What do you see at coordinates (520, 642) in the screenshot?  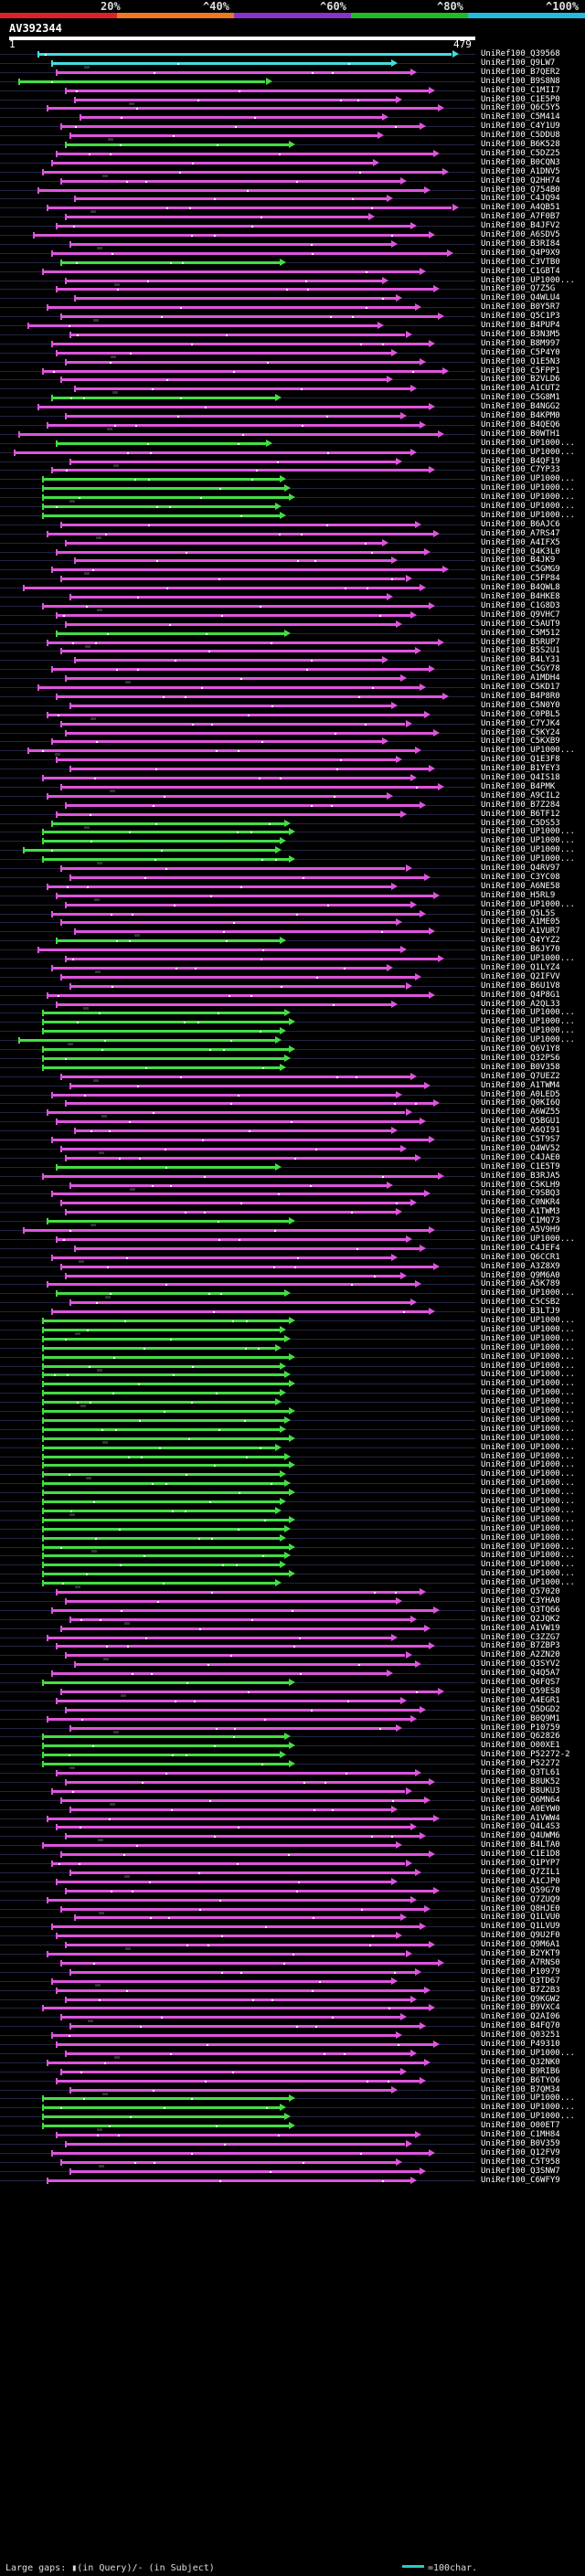 I see `hit-label-link: UniRef100_B5RUP7` at bounding box center [520, 642].